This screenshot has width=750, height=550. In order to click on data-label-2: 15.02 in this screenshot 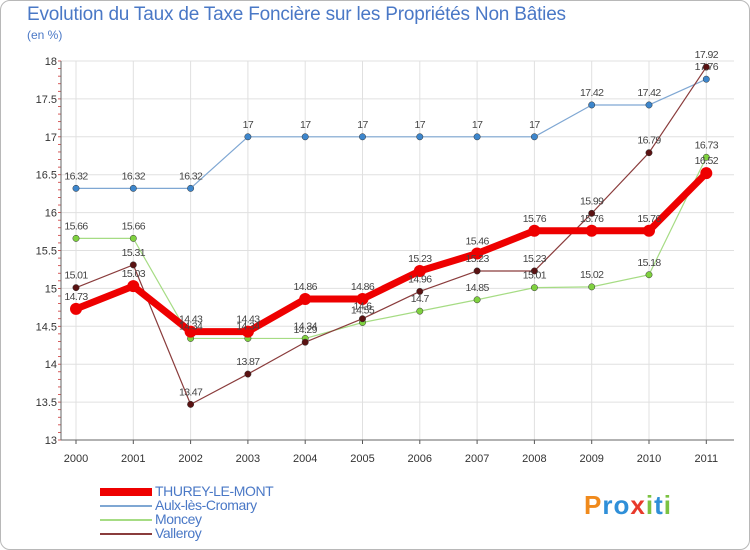, I will do `click(592, 275)`.